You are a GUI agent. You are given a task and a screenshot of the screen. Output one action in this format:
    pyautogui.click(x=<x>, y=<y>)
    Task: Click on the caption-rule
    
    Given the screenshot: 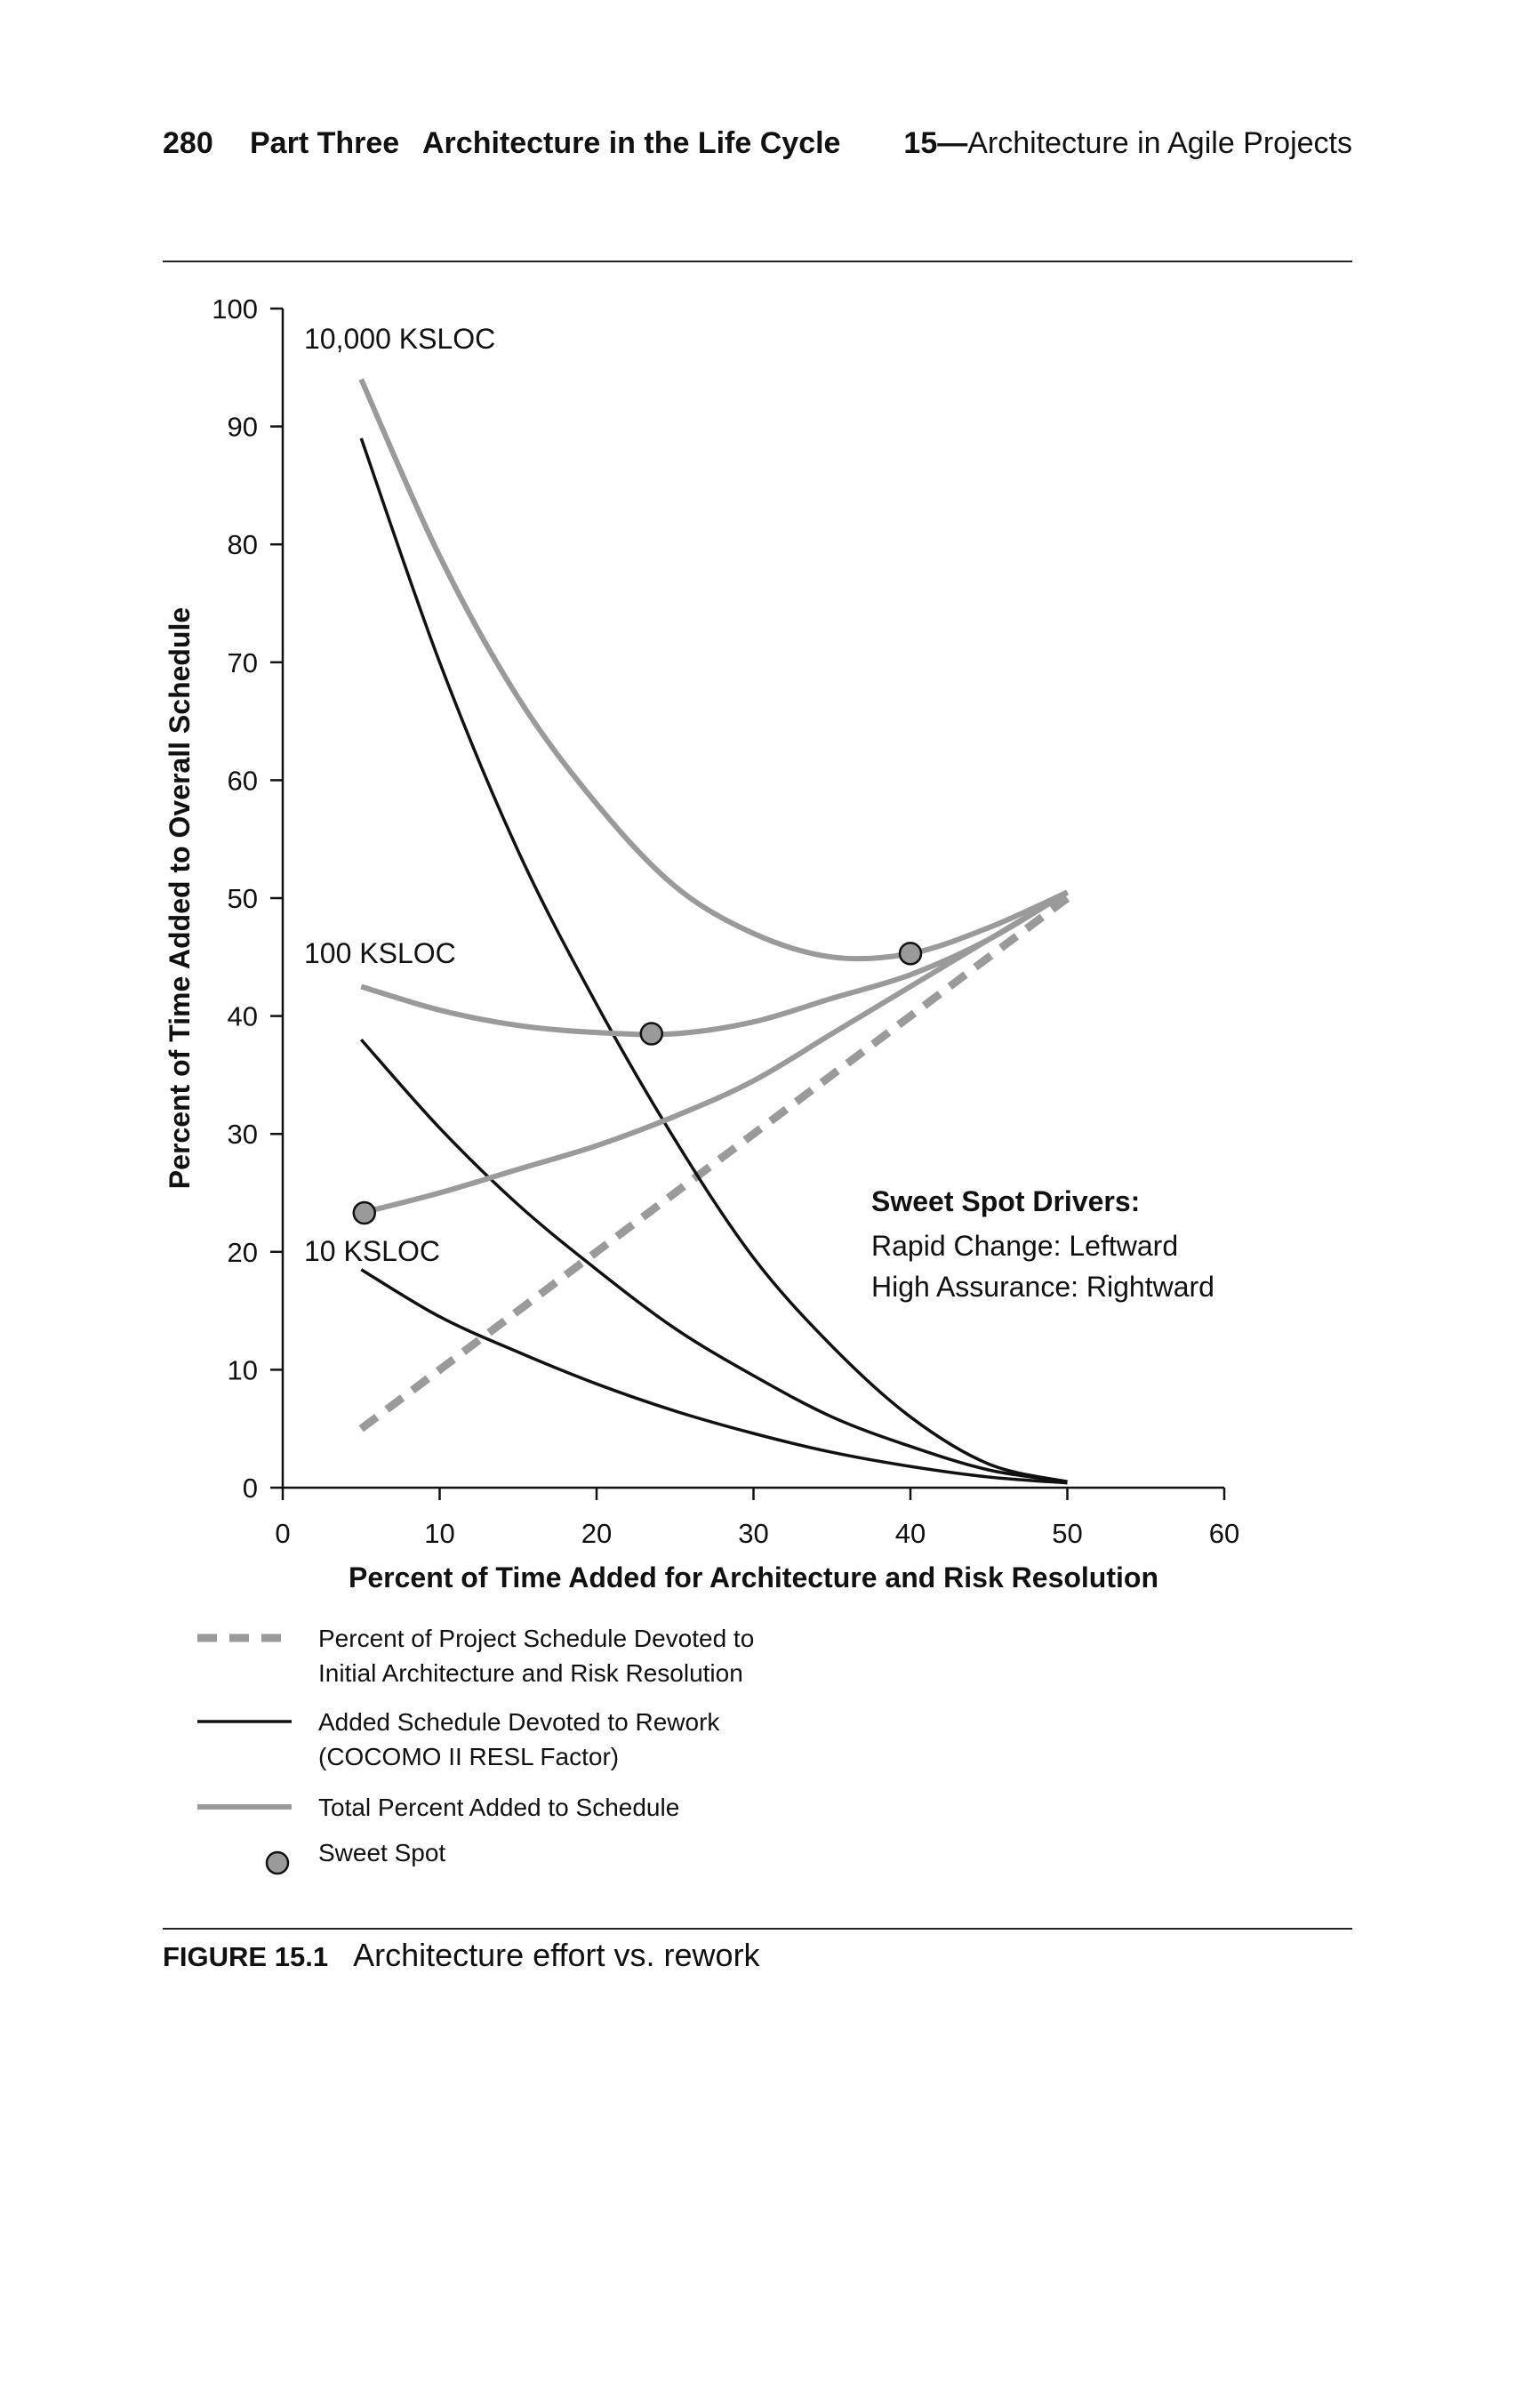 What is the action you would take?
    pyautogui.click(x=757, y=1929)
    